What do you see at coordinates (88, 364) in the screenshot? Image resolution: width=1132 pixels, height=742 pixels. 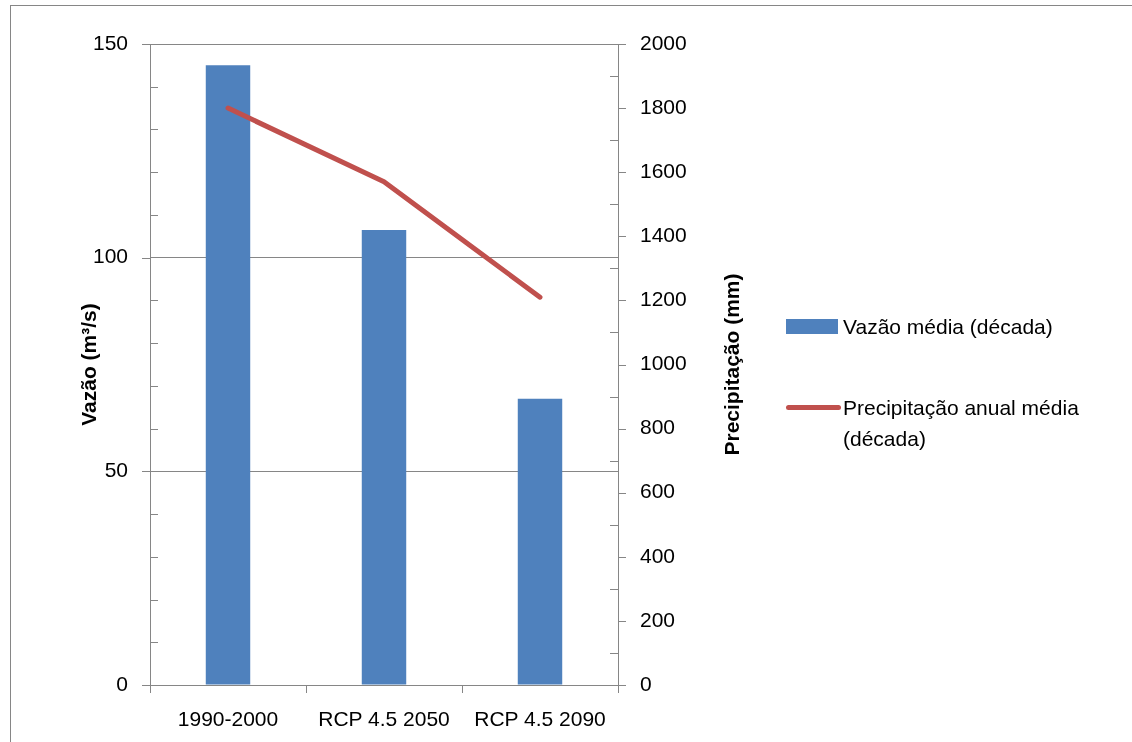 I see `y-axis-title: Vazão (m³/s)` at bounding box center [88, 364].